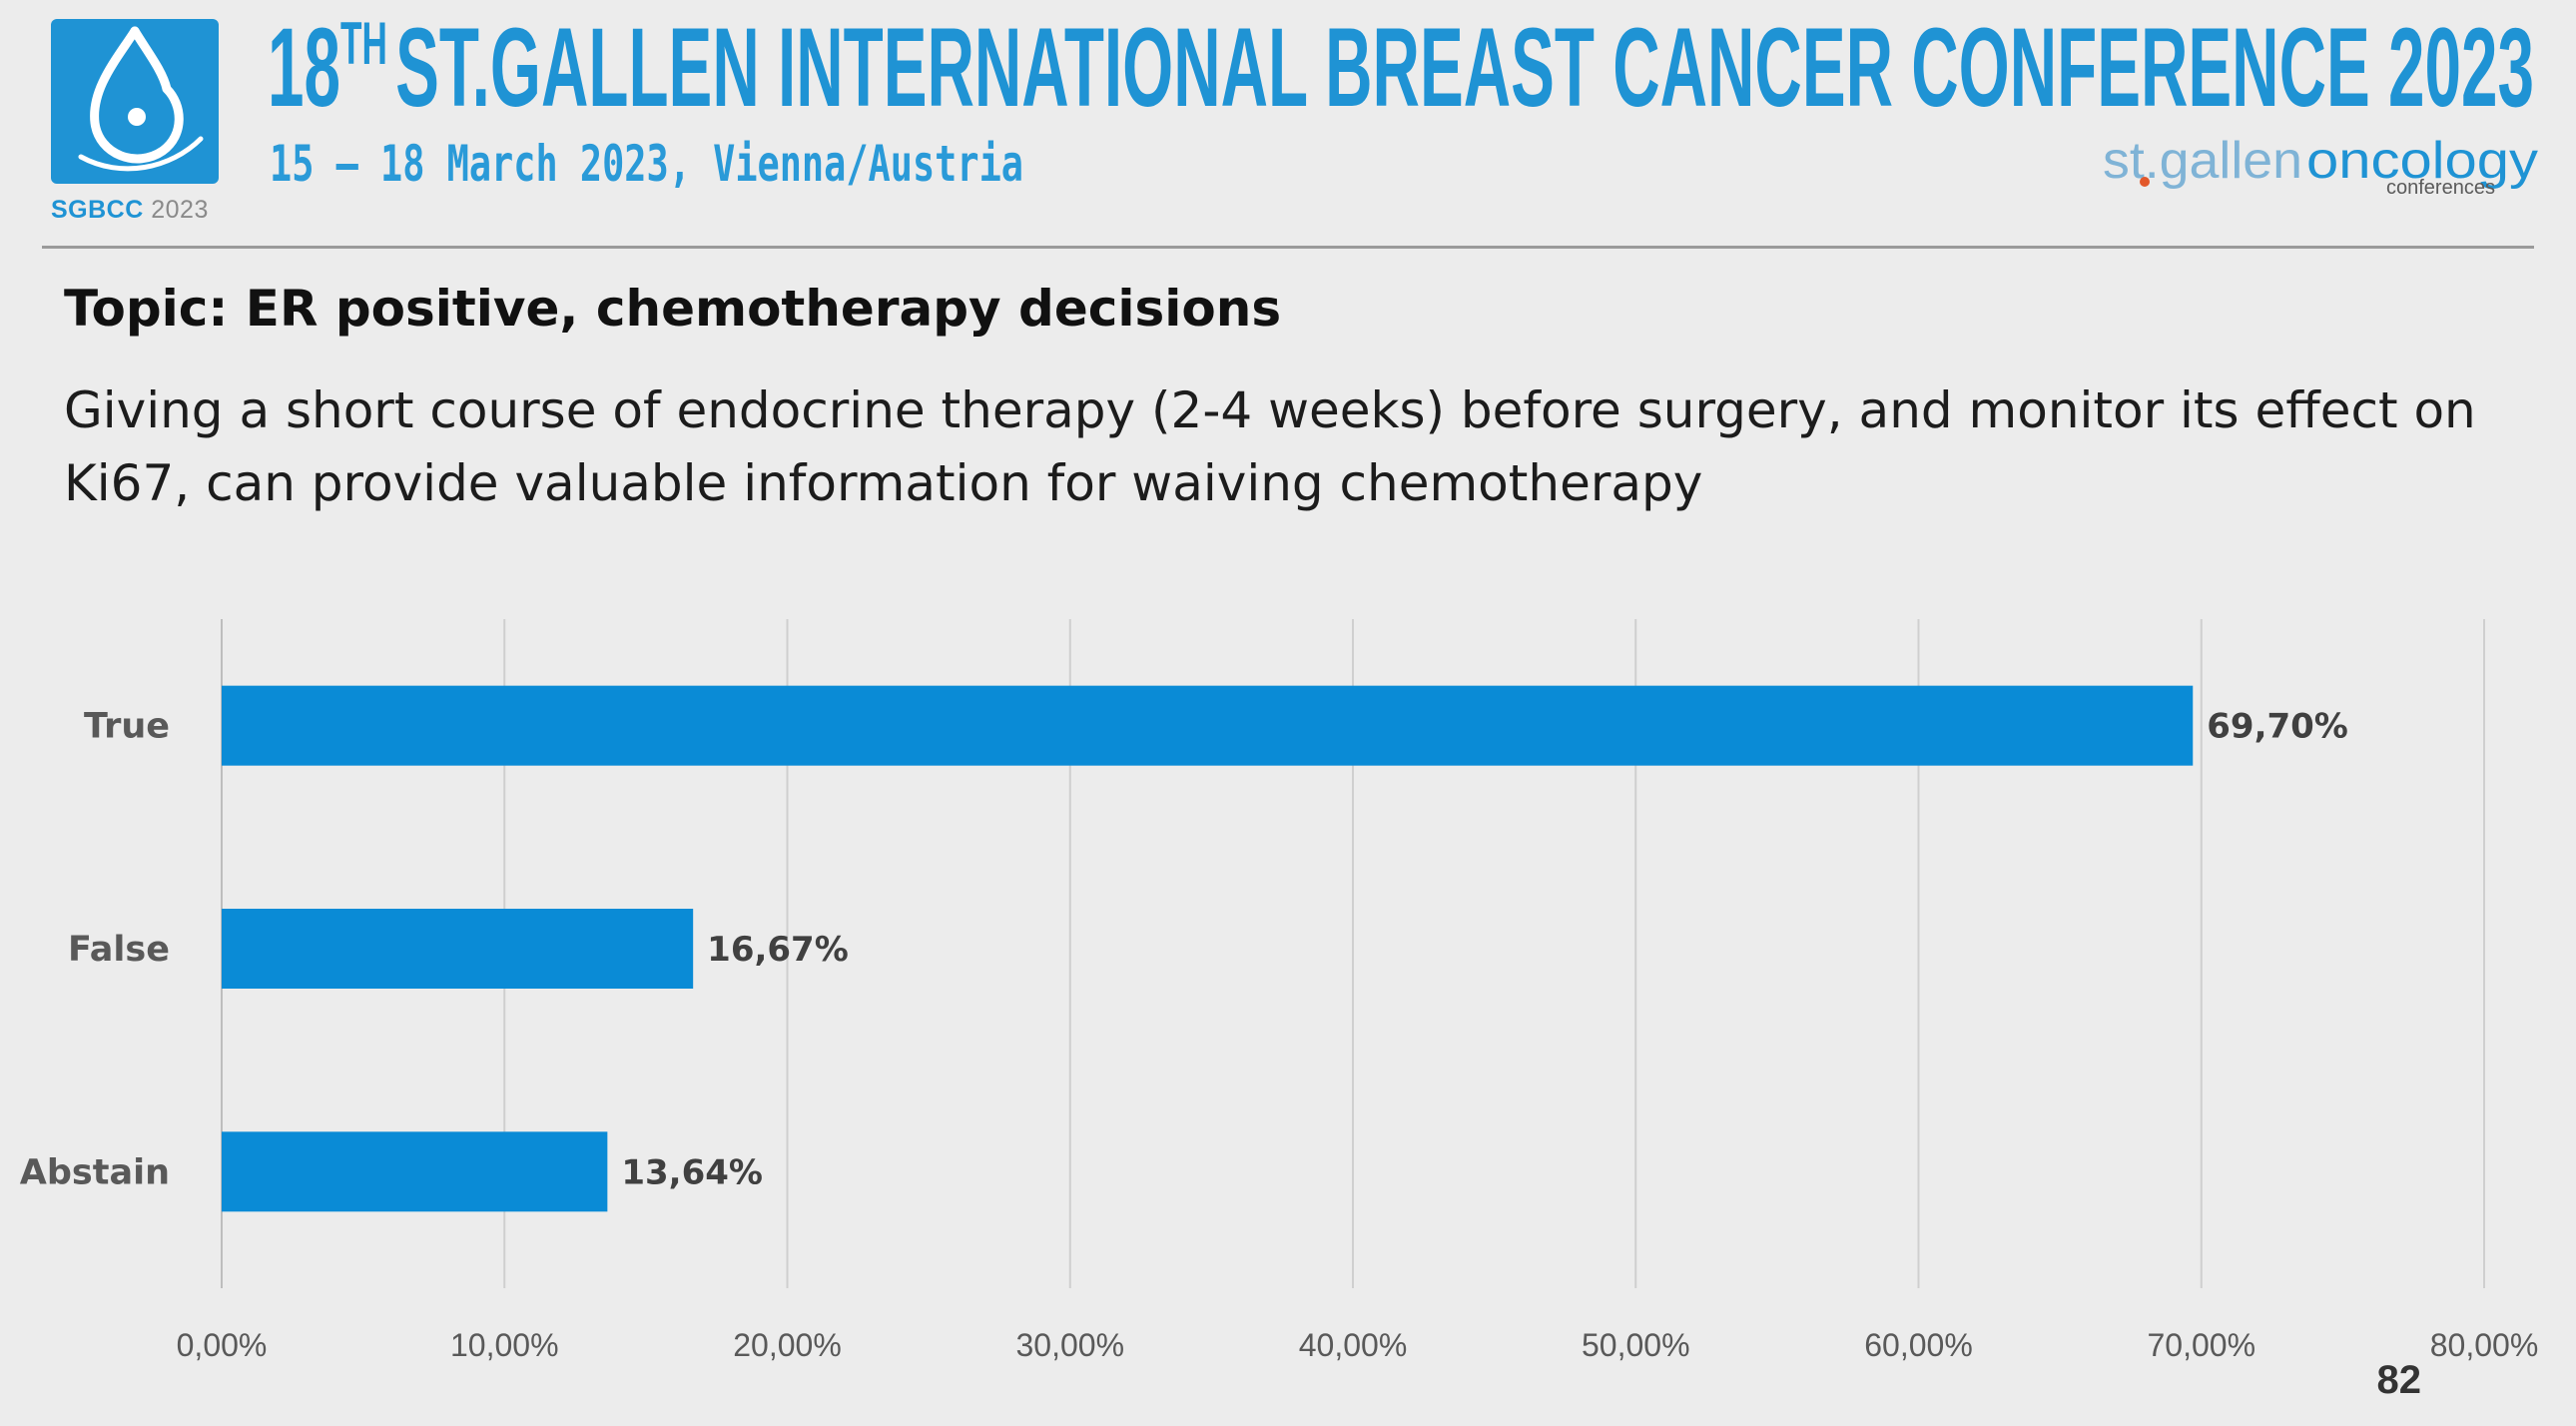 This screenshot has height=1426, width=2576. Describe the element at coordinates (2422, 161) in the screenshot. I see `brand-oncology: oncology` at that location.